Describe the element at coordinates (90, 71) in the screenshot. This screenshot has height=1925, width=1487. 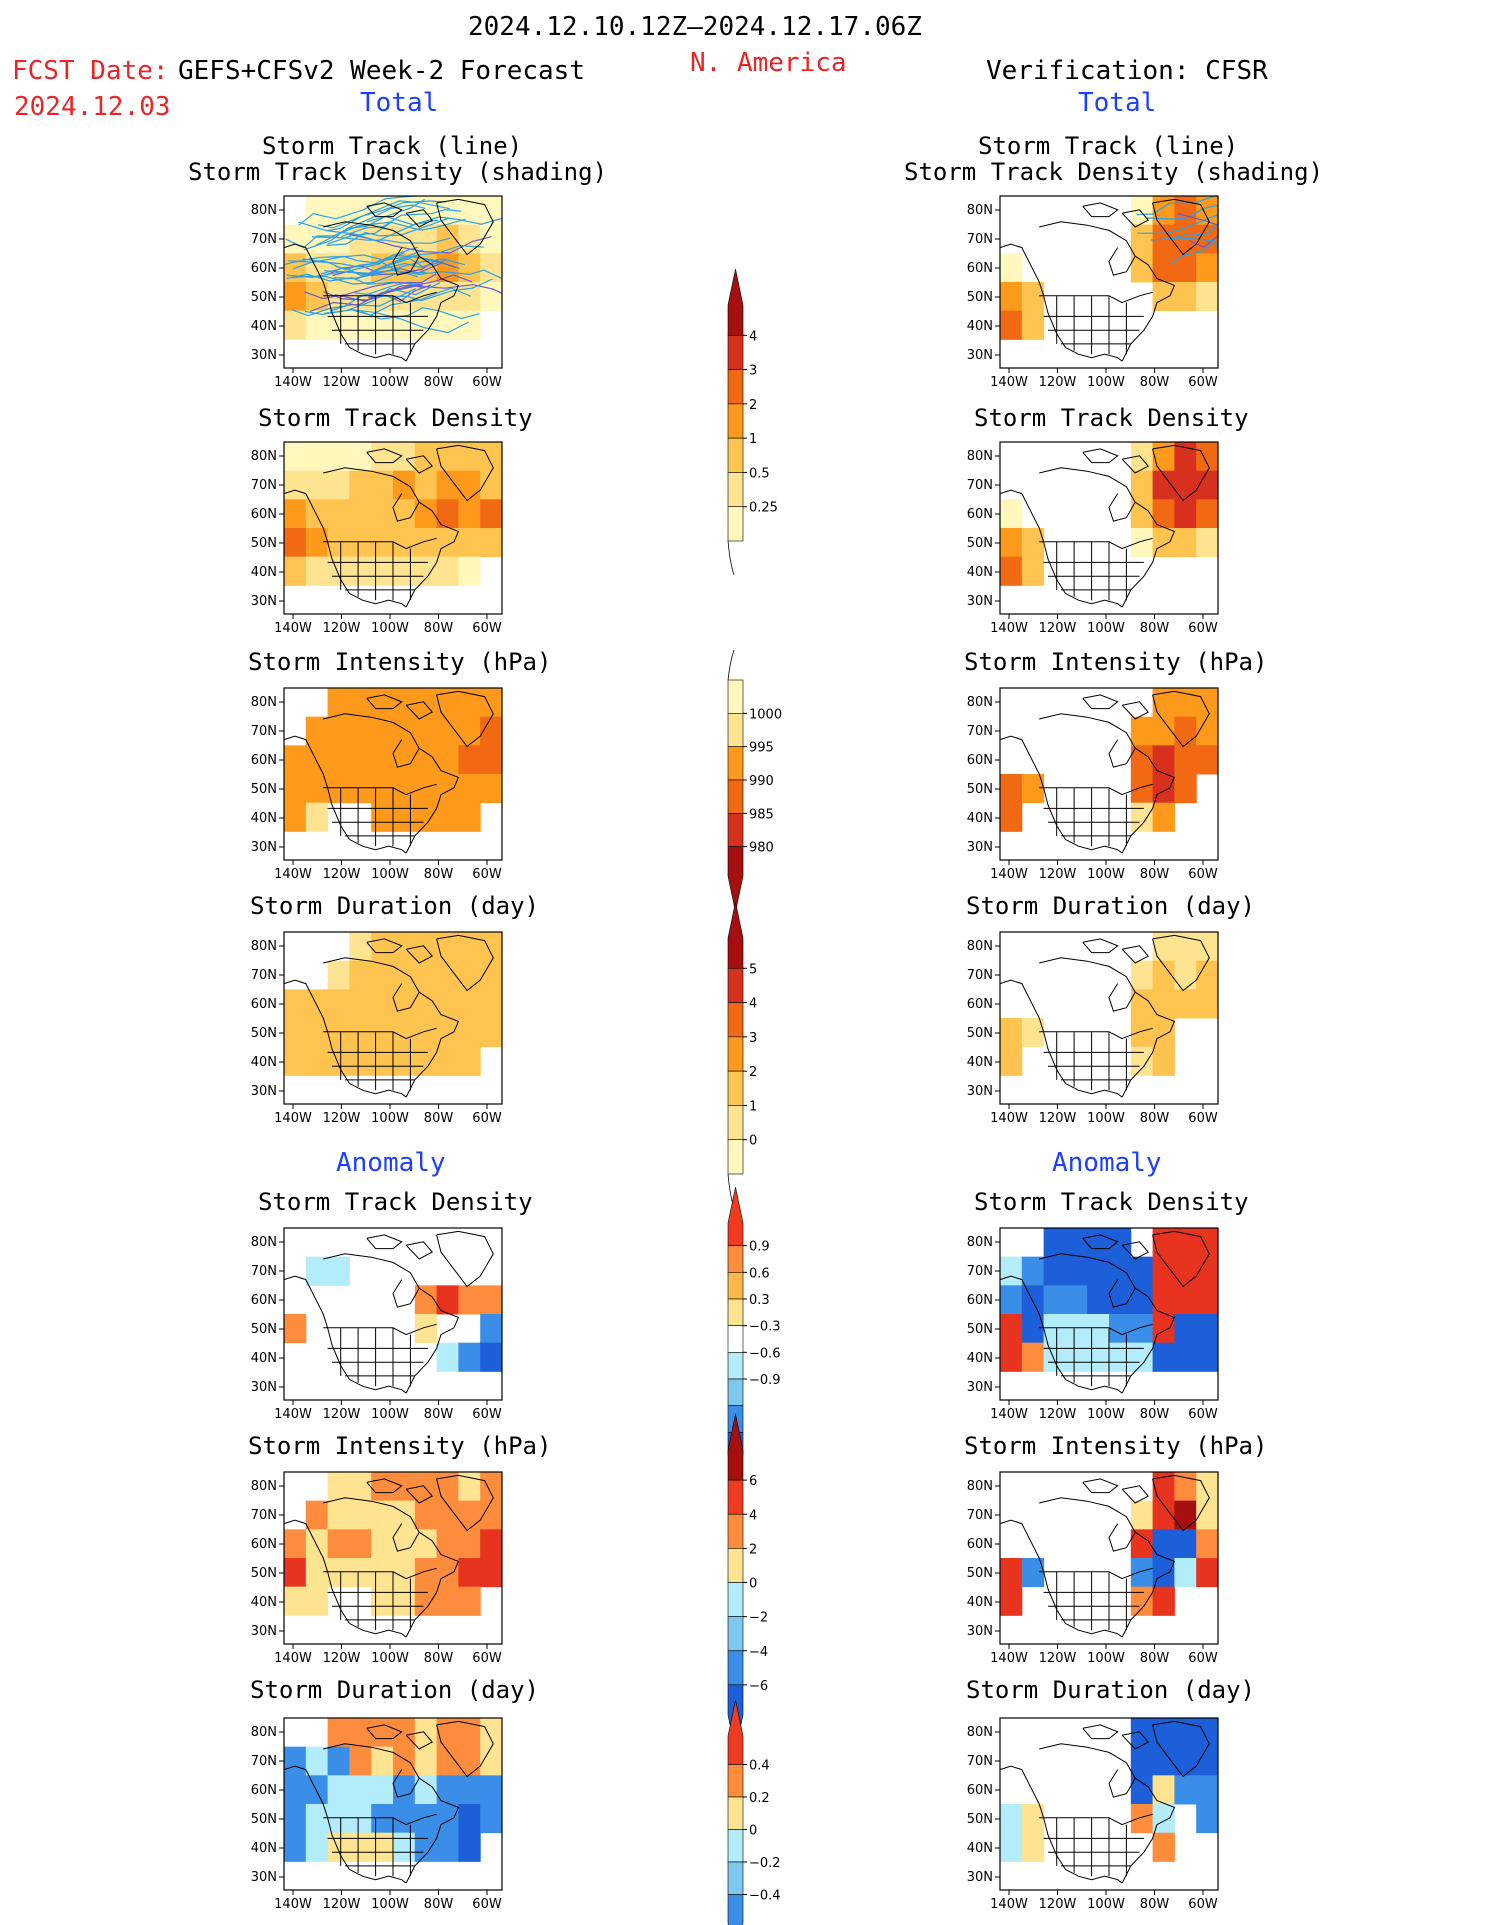
I see `fcst-date-label: FCST Date:` at that location.